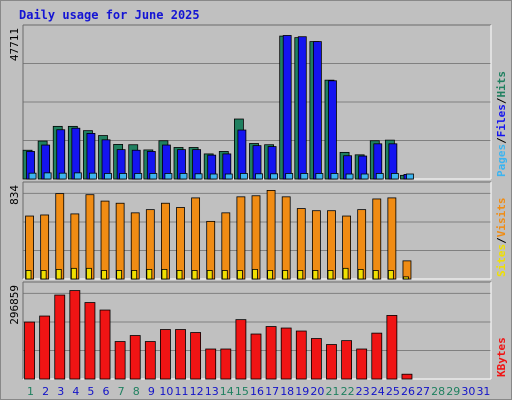 The width and height of the screenshot is (512, 401). Describe the element at coordinates (501, 120) in the screenshot. I see `panel-label-part: Files` at that location.